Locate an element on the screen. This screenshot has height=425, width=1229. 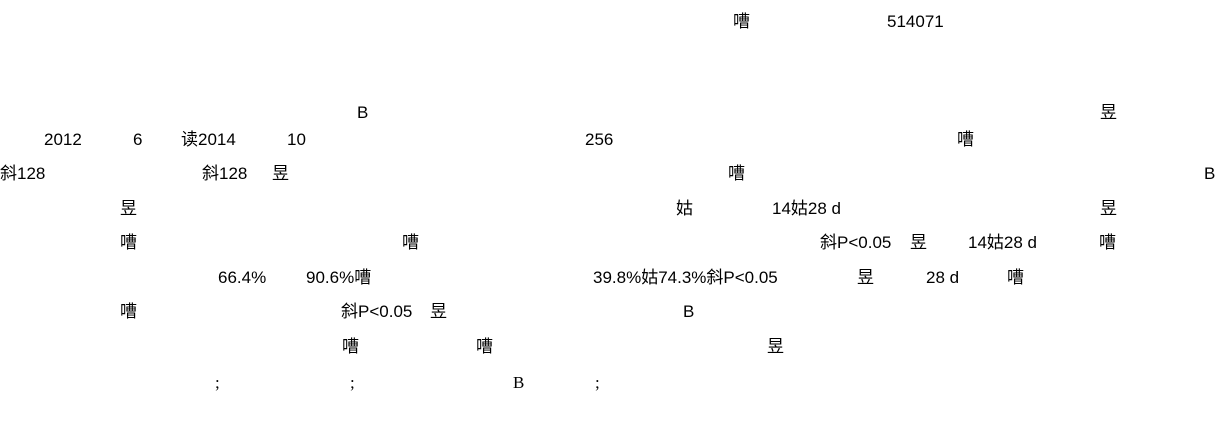
body-text: 姑 is located at coordinates (684, 208).